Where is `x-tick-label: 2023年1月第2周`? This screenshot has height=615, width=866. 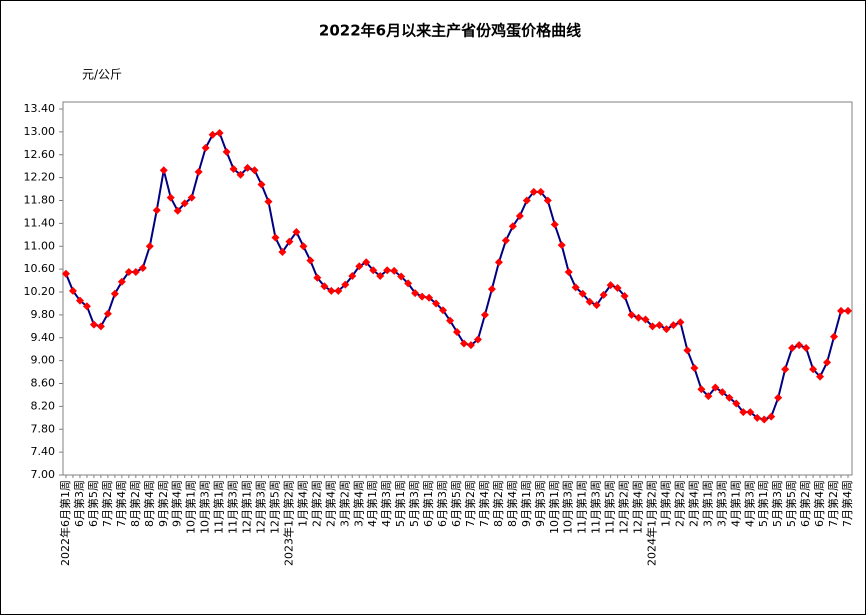
x-tick-label: 2023年1月第2周 is located at coordinates (288, 523).